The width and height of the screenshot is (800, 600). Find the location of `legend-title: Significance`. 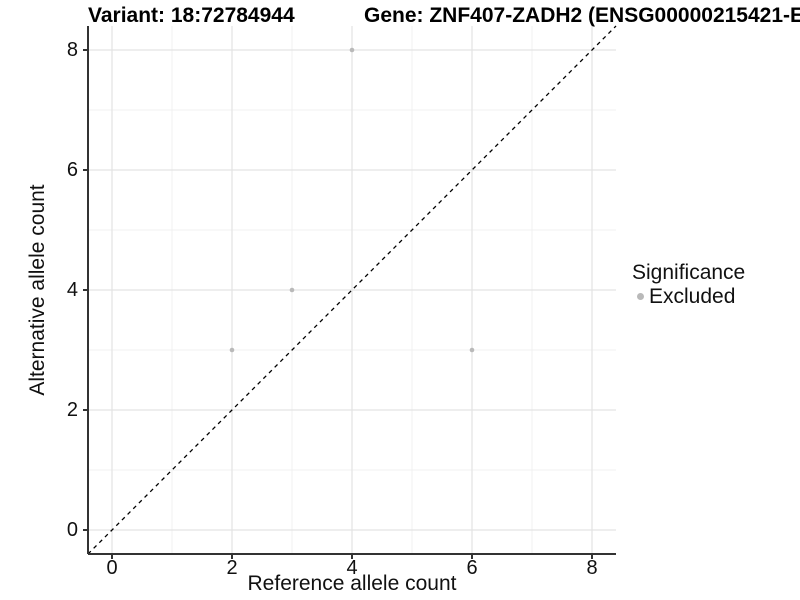

legend-title: Significance is located at coordinates (689, 272).